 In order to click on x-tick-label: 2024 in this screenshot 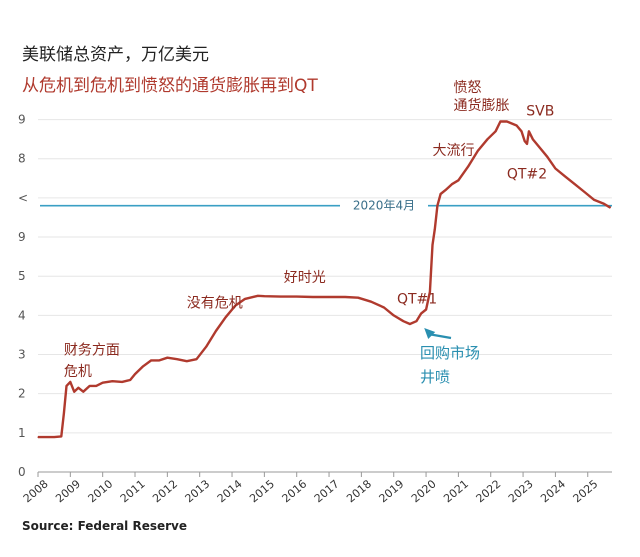, I will do `click(553, 491)`.